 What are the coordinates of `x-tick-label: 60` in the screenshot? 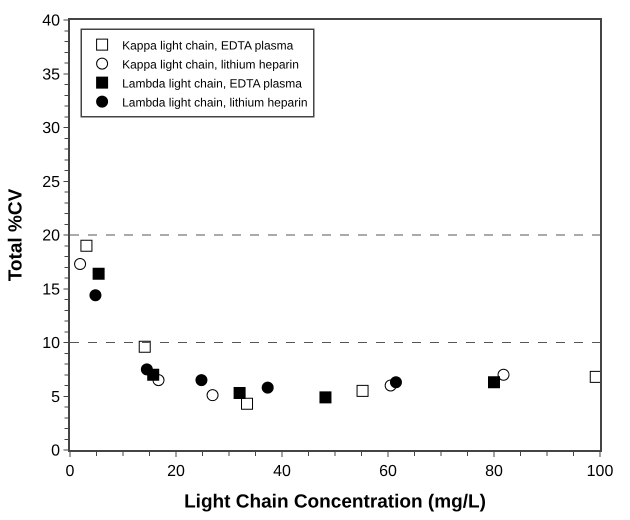 It's located at (388, 471).